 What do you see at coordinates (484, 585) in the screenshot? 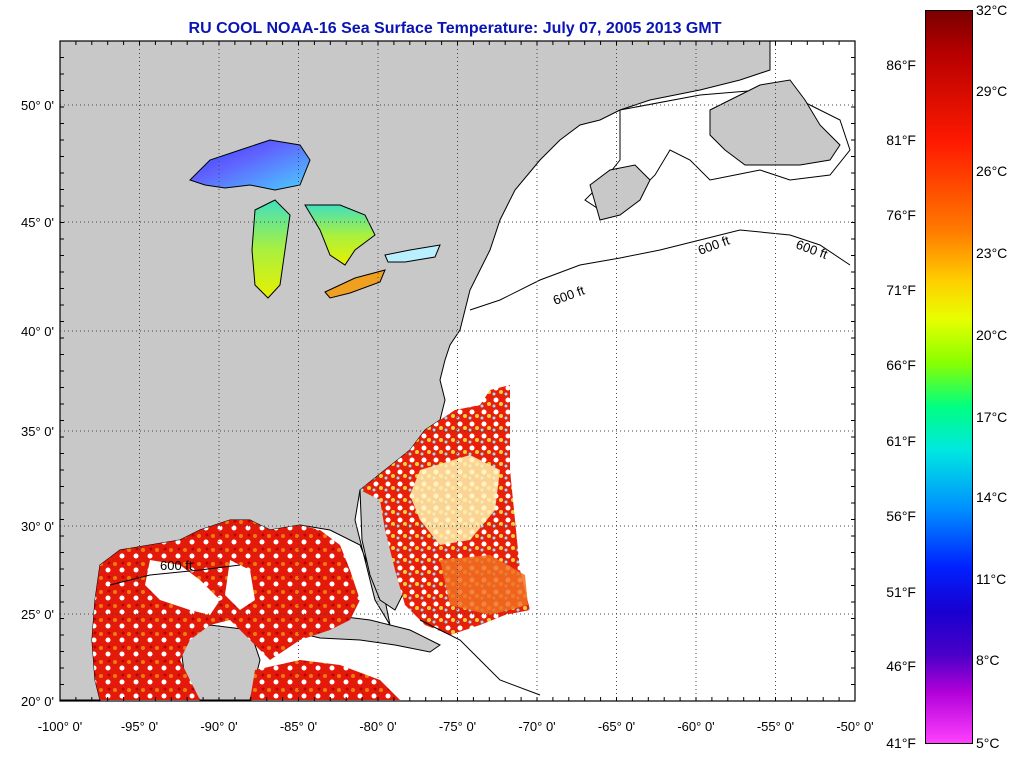
I see `sst-atlantic-orange` at bounding box center [484, 585].